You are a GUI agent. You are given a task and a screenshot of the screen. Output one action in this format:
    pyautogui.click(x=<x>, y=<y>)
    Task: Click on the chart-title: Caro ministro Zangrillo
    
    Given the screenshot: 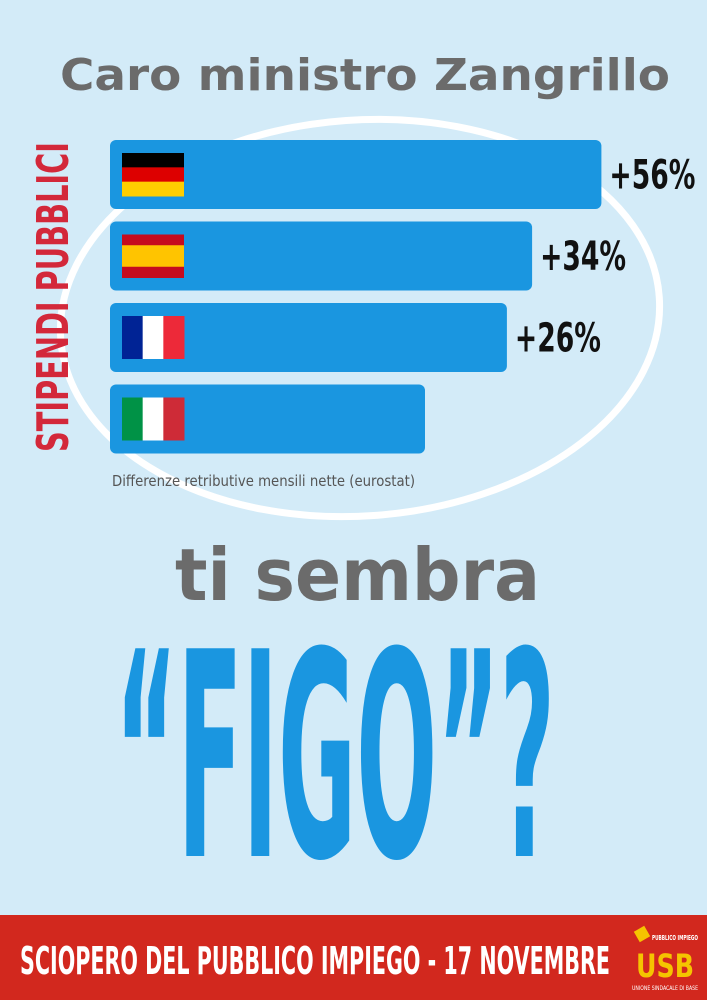 What is the action you would take?
    pyautogui.click(x=365, y=75)
    